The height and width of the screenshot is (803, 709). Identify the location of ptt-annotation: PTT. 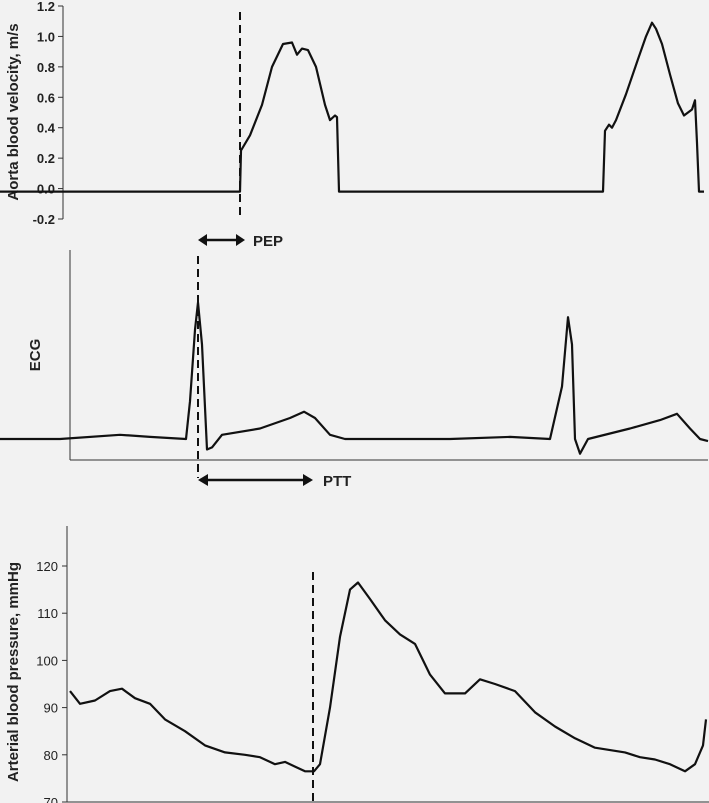
(274, 481).